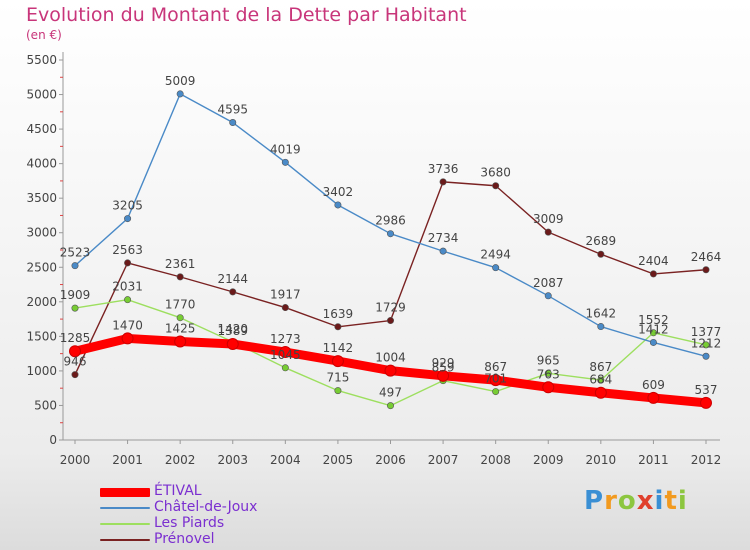 The width and height of the screenshot is (750, 550). Describe the element at coordinates (285, 295) in the screenshot. I see `data-label-prenovel: 1917` at that location.